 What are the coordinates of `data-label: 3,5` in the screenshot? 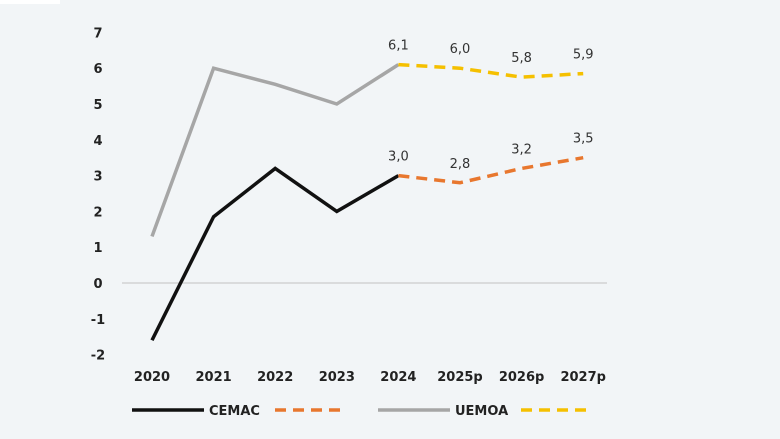 It's located at (583, 139).